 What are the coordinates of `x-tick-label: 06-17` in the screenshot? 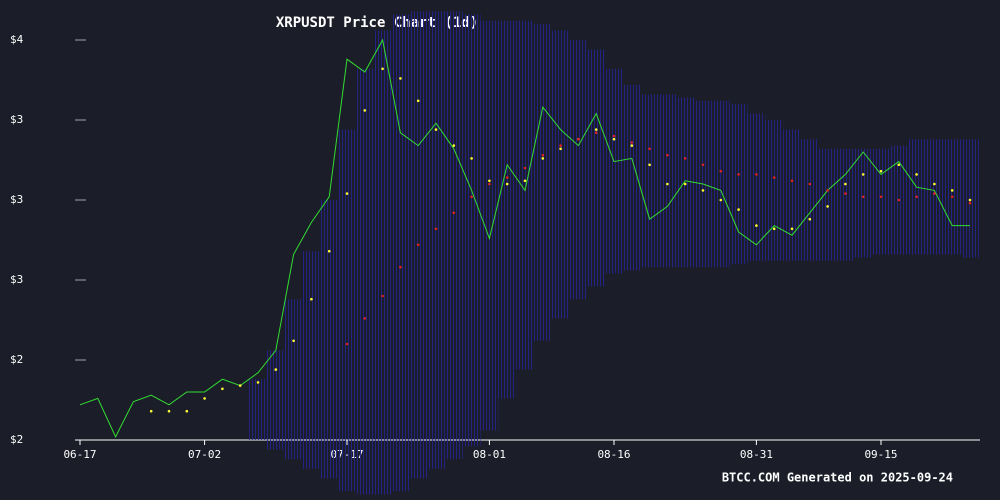 It's located at (79, 454).